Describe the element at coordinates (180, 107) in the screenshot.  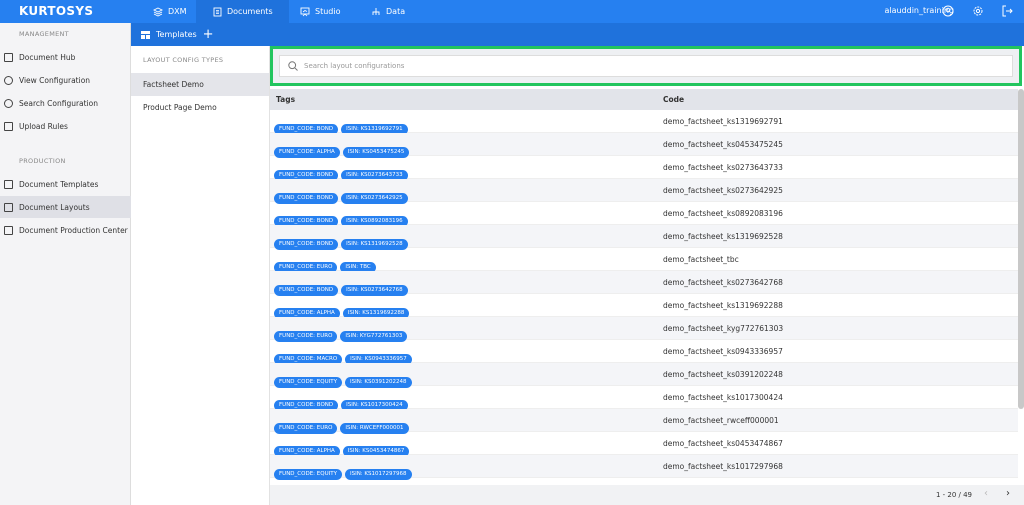
I see `type-item-product-page-demo: Product Page Demo` at that location.